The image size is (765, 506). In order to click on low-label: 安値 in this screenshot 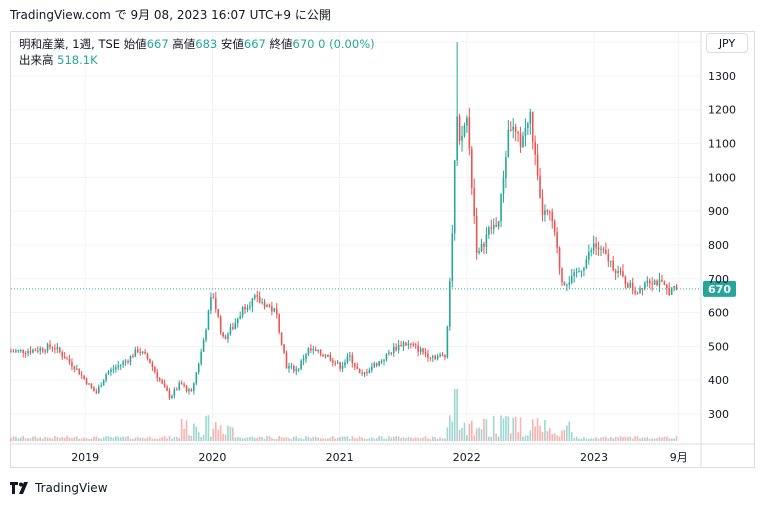, I will do `click(232, 44)`.